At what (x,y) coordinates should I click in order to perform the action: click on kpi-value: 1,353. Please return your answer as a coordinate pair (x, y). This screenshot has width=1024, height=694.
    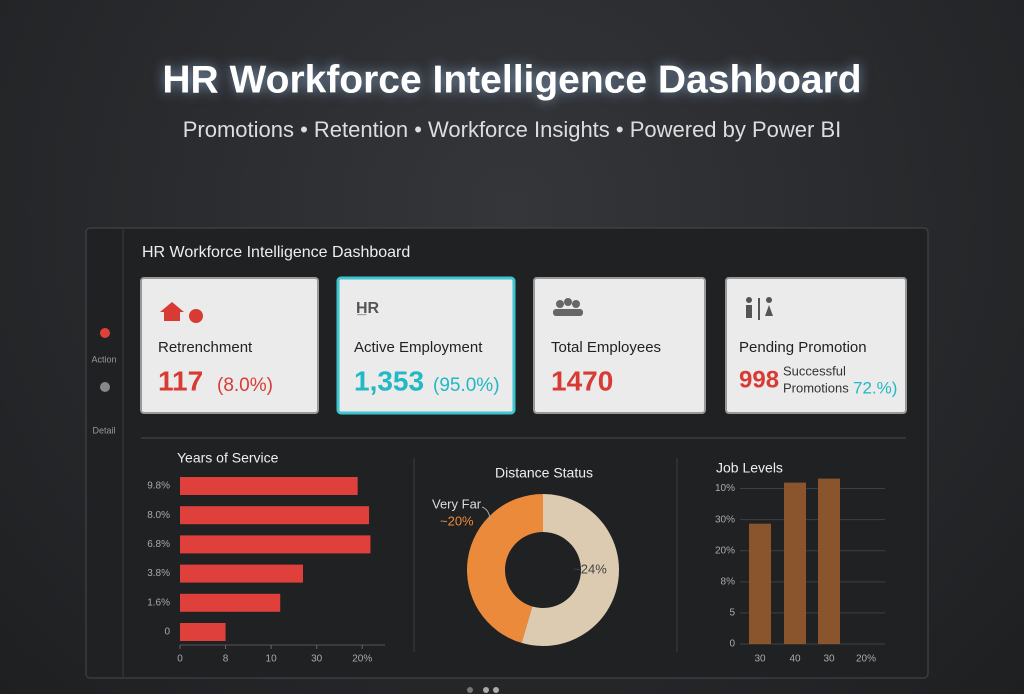
    Looking at the image, I should click on (389, 380).